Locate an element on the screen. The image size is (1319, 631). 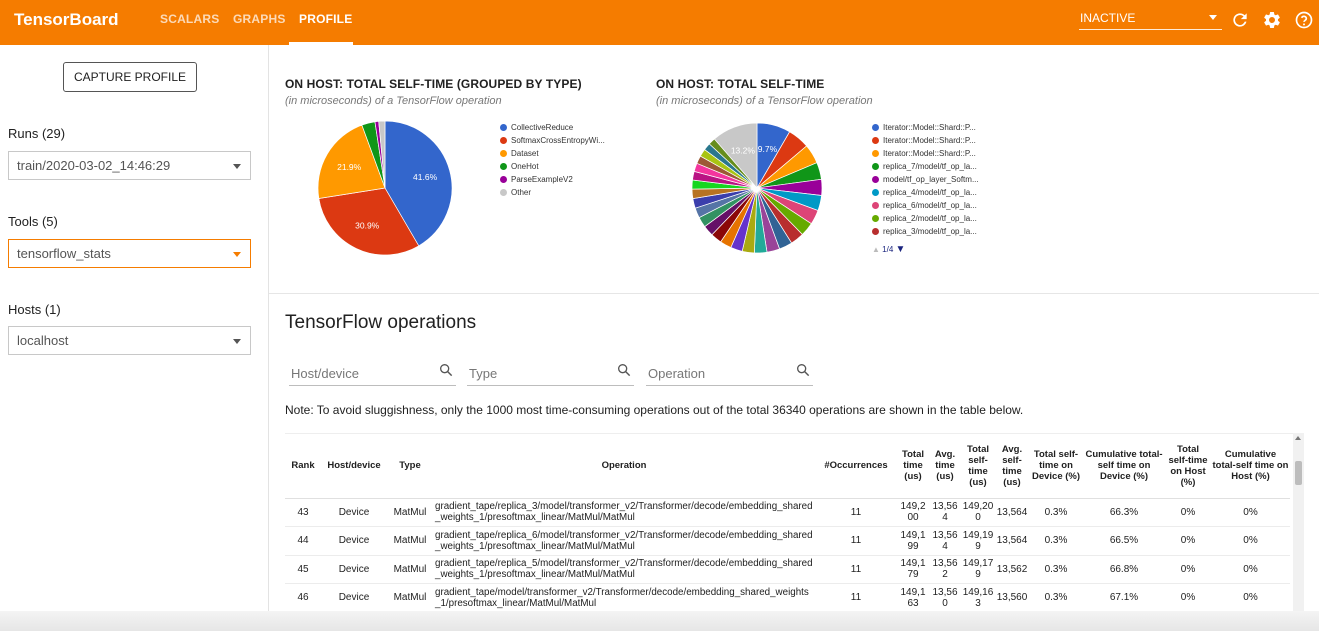
hosts-label: Hosts (1) is located at coordinates (34, 309).